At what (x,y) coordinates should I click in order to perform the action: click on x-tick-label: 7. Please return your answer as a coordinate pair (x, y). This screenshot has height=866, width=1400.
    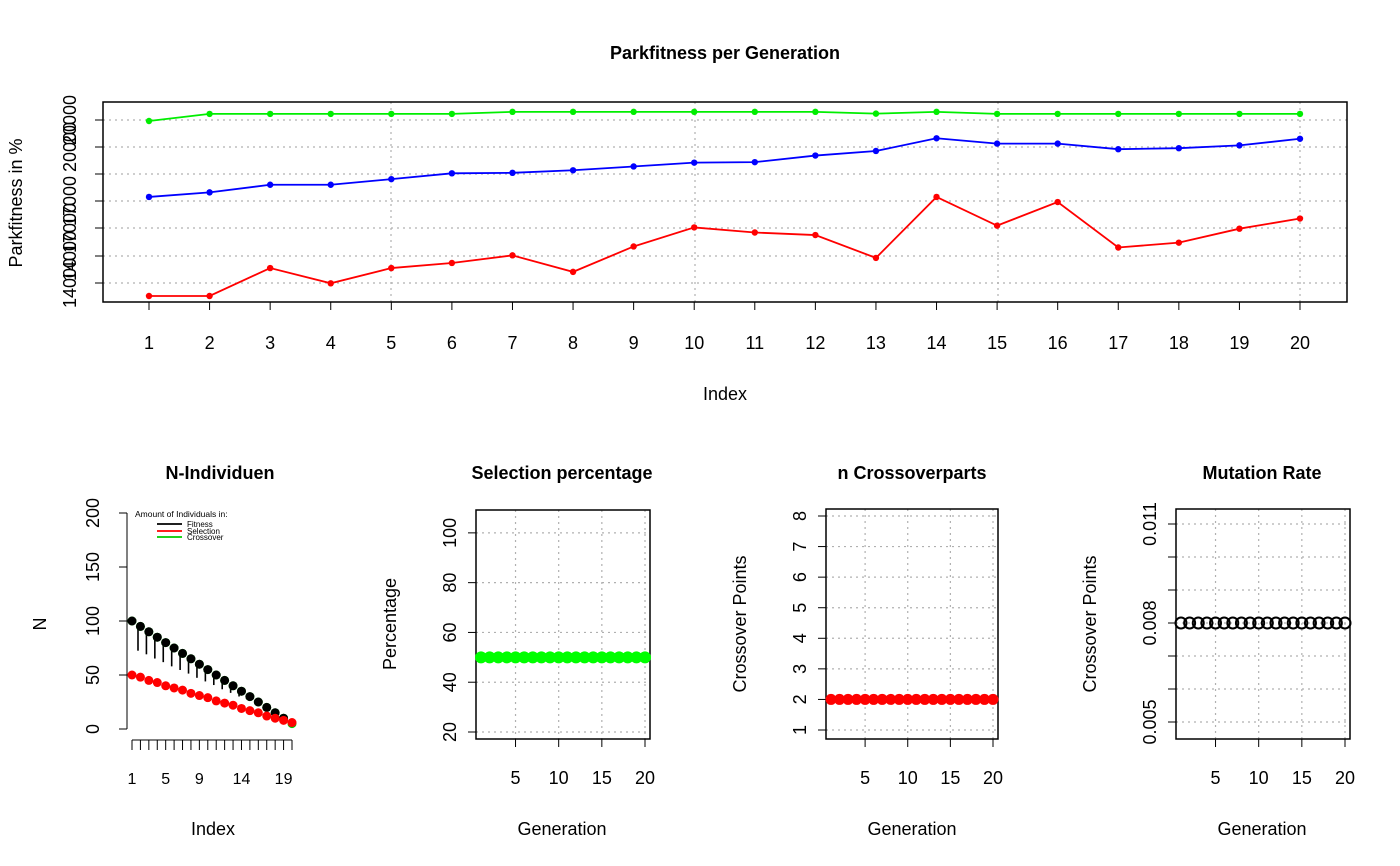
    Looking at the image, I should click on (512, 343).